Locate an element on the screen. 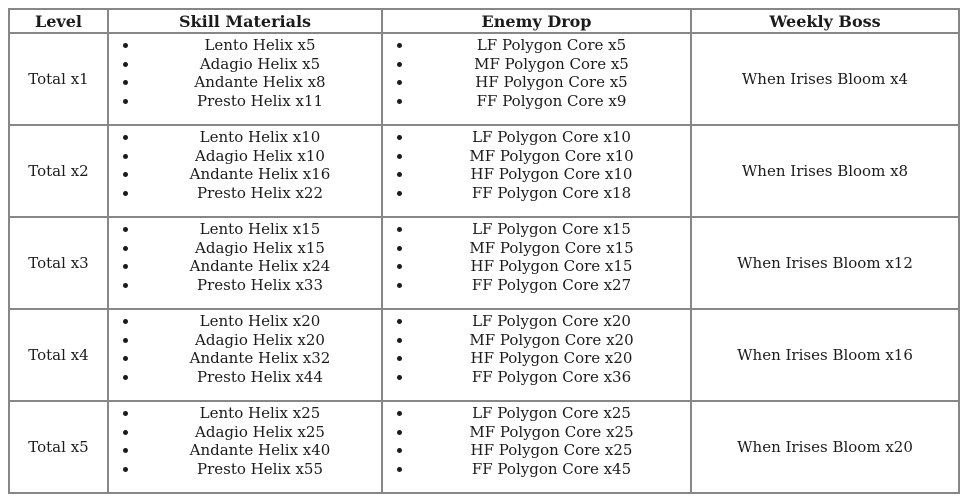 Image resolution: width=969 pixels, height=500 pixels. list-item: HF Polygon Core x25 is located at coordinates (551, 450).